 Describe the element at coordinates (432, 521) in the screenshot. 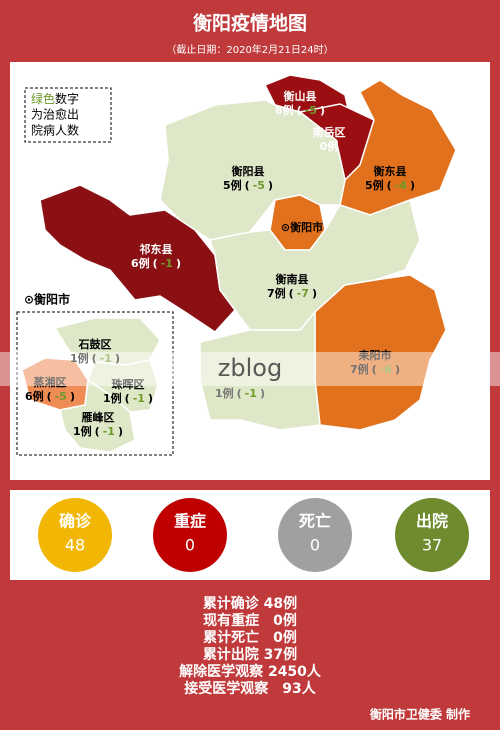

I see `summary-label: 出院` at that location.